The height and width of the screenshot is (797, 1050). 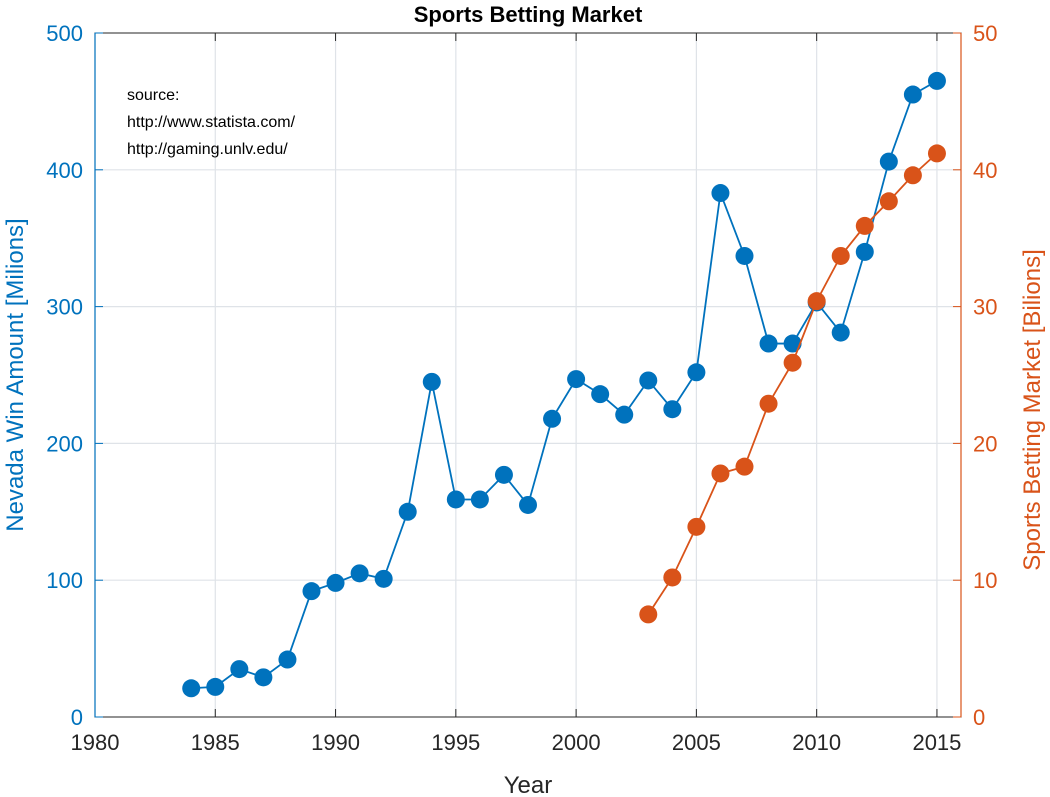 What do you see at coordinates (153, 95) in the screenshot?
I see `annotation-line: source:` at bounding box center [153, 95].